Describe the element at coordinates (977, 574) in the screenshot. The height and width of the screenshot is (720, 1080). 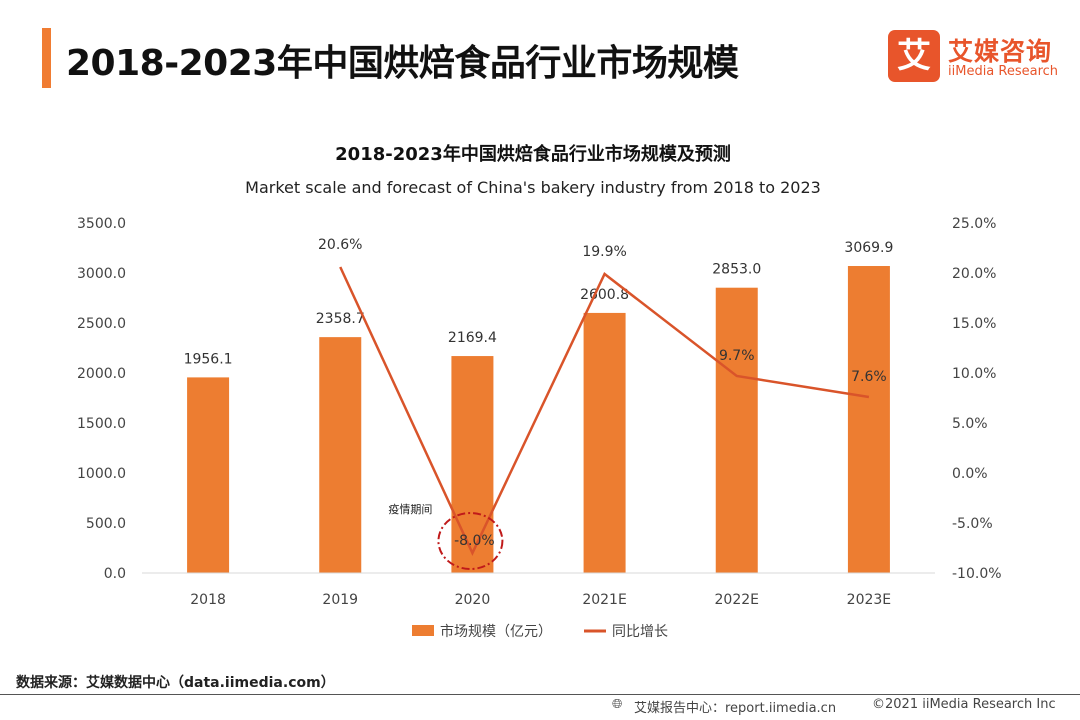
I see `y-right-tick-label: -10.0%` at that location.